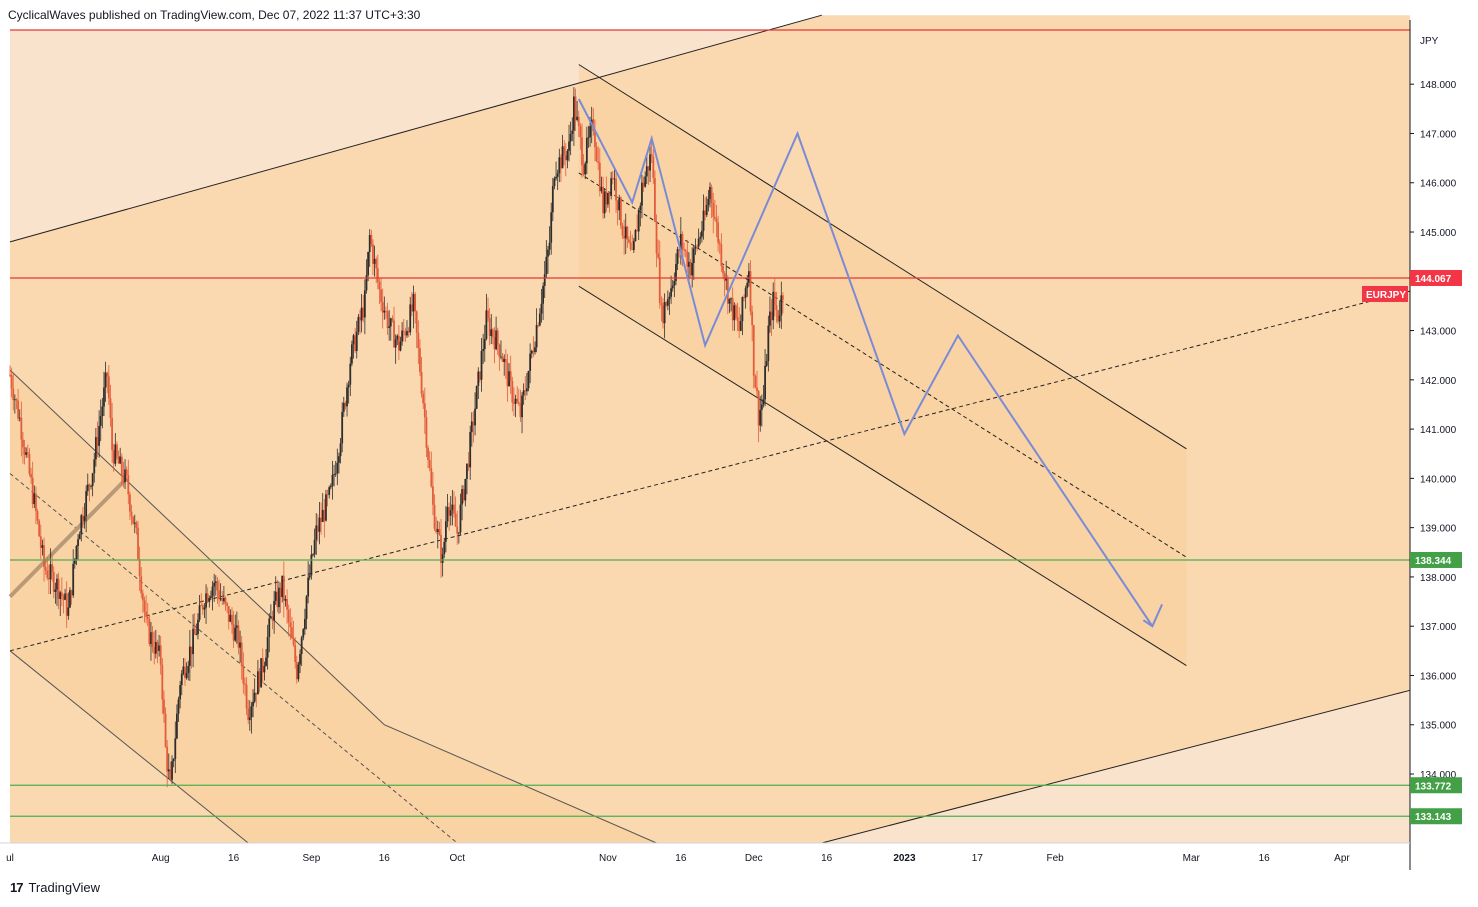  I want to click on y-tick-label: 141.000, so click(1438, 430).